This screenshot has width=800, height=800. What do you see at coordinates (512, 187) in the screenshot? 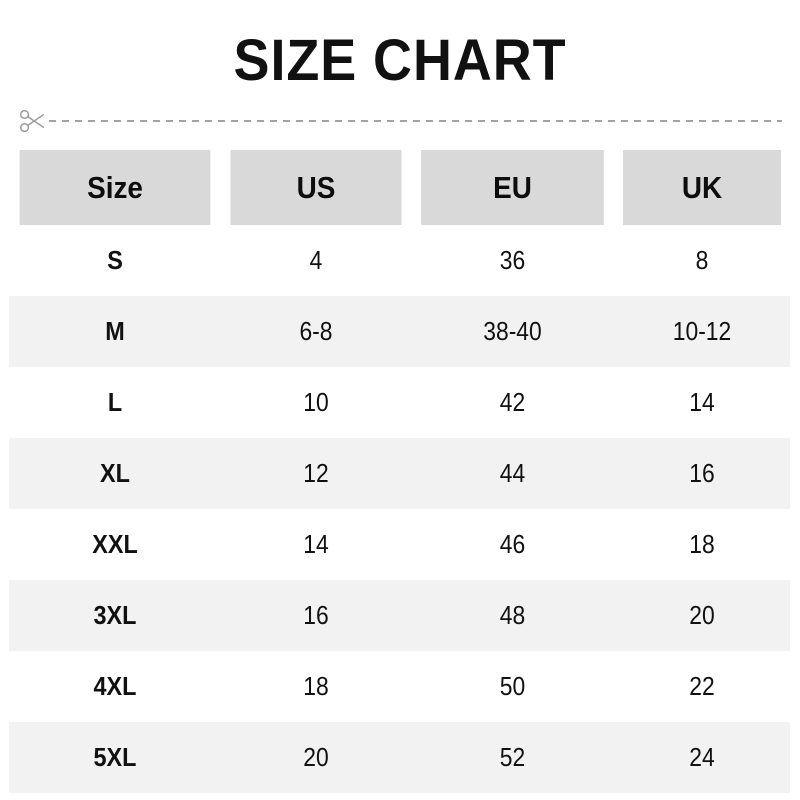
I see `column-header-eu: EU` at bounding box center [512, 187].